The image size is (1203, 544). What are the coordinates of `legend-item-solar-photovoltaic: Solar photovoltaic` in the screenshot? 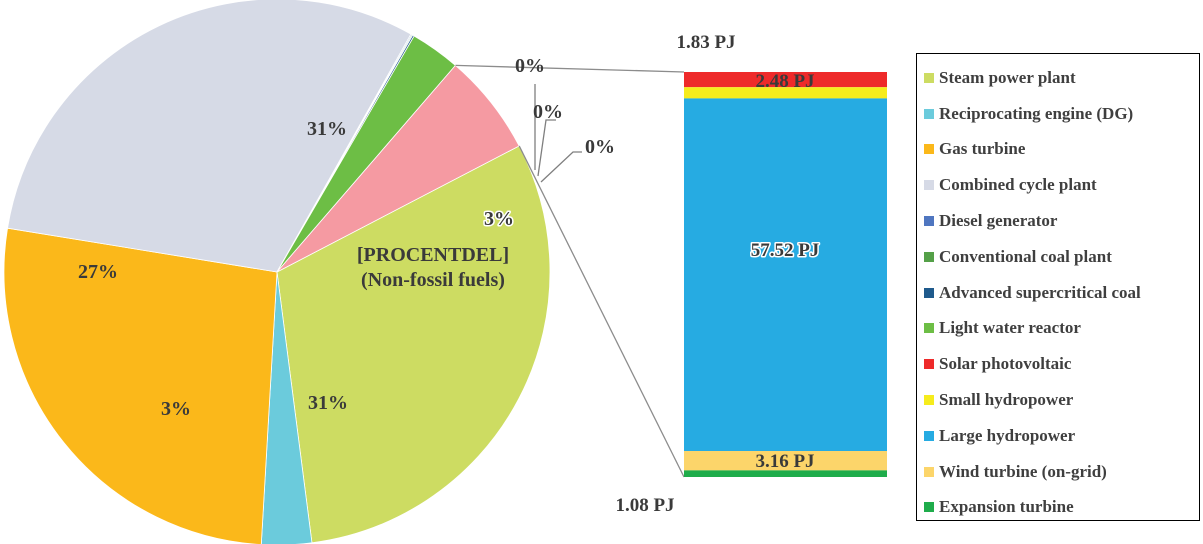 It's located at (1061, 364).